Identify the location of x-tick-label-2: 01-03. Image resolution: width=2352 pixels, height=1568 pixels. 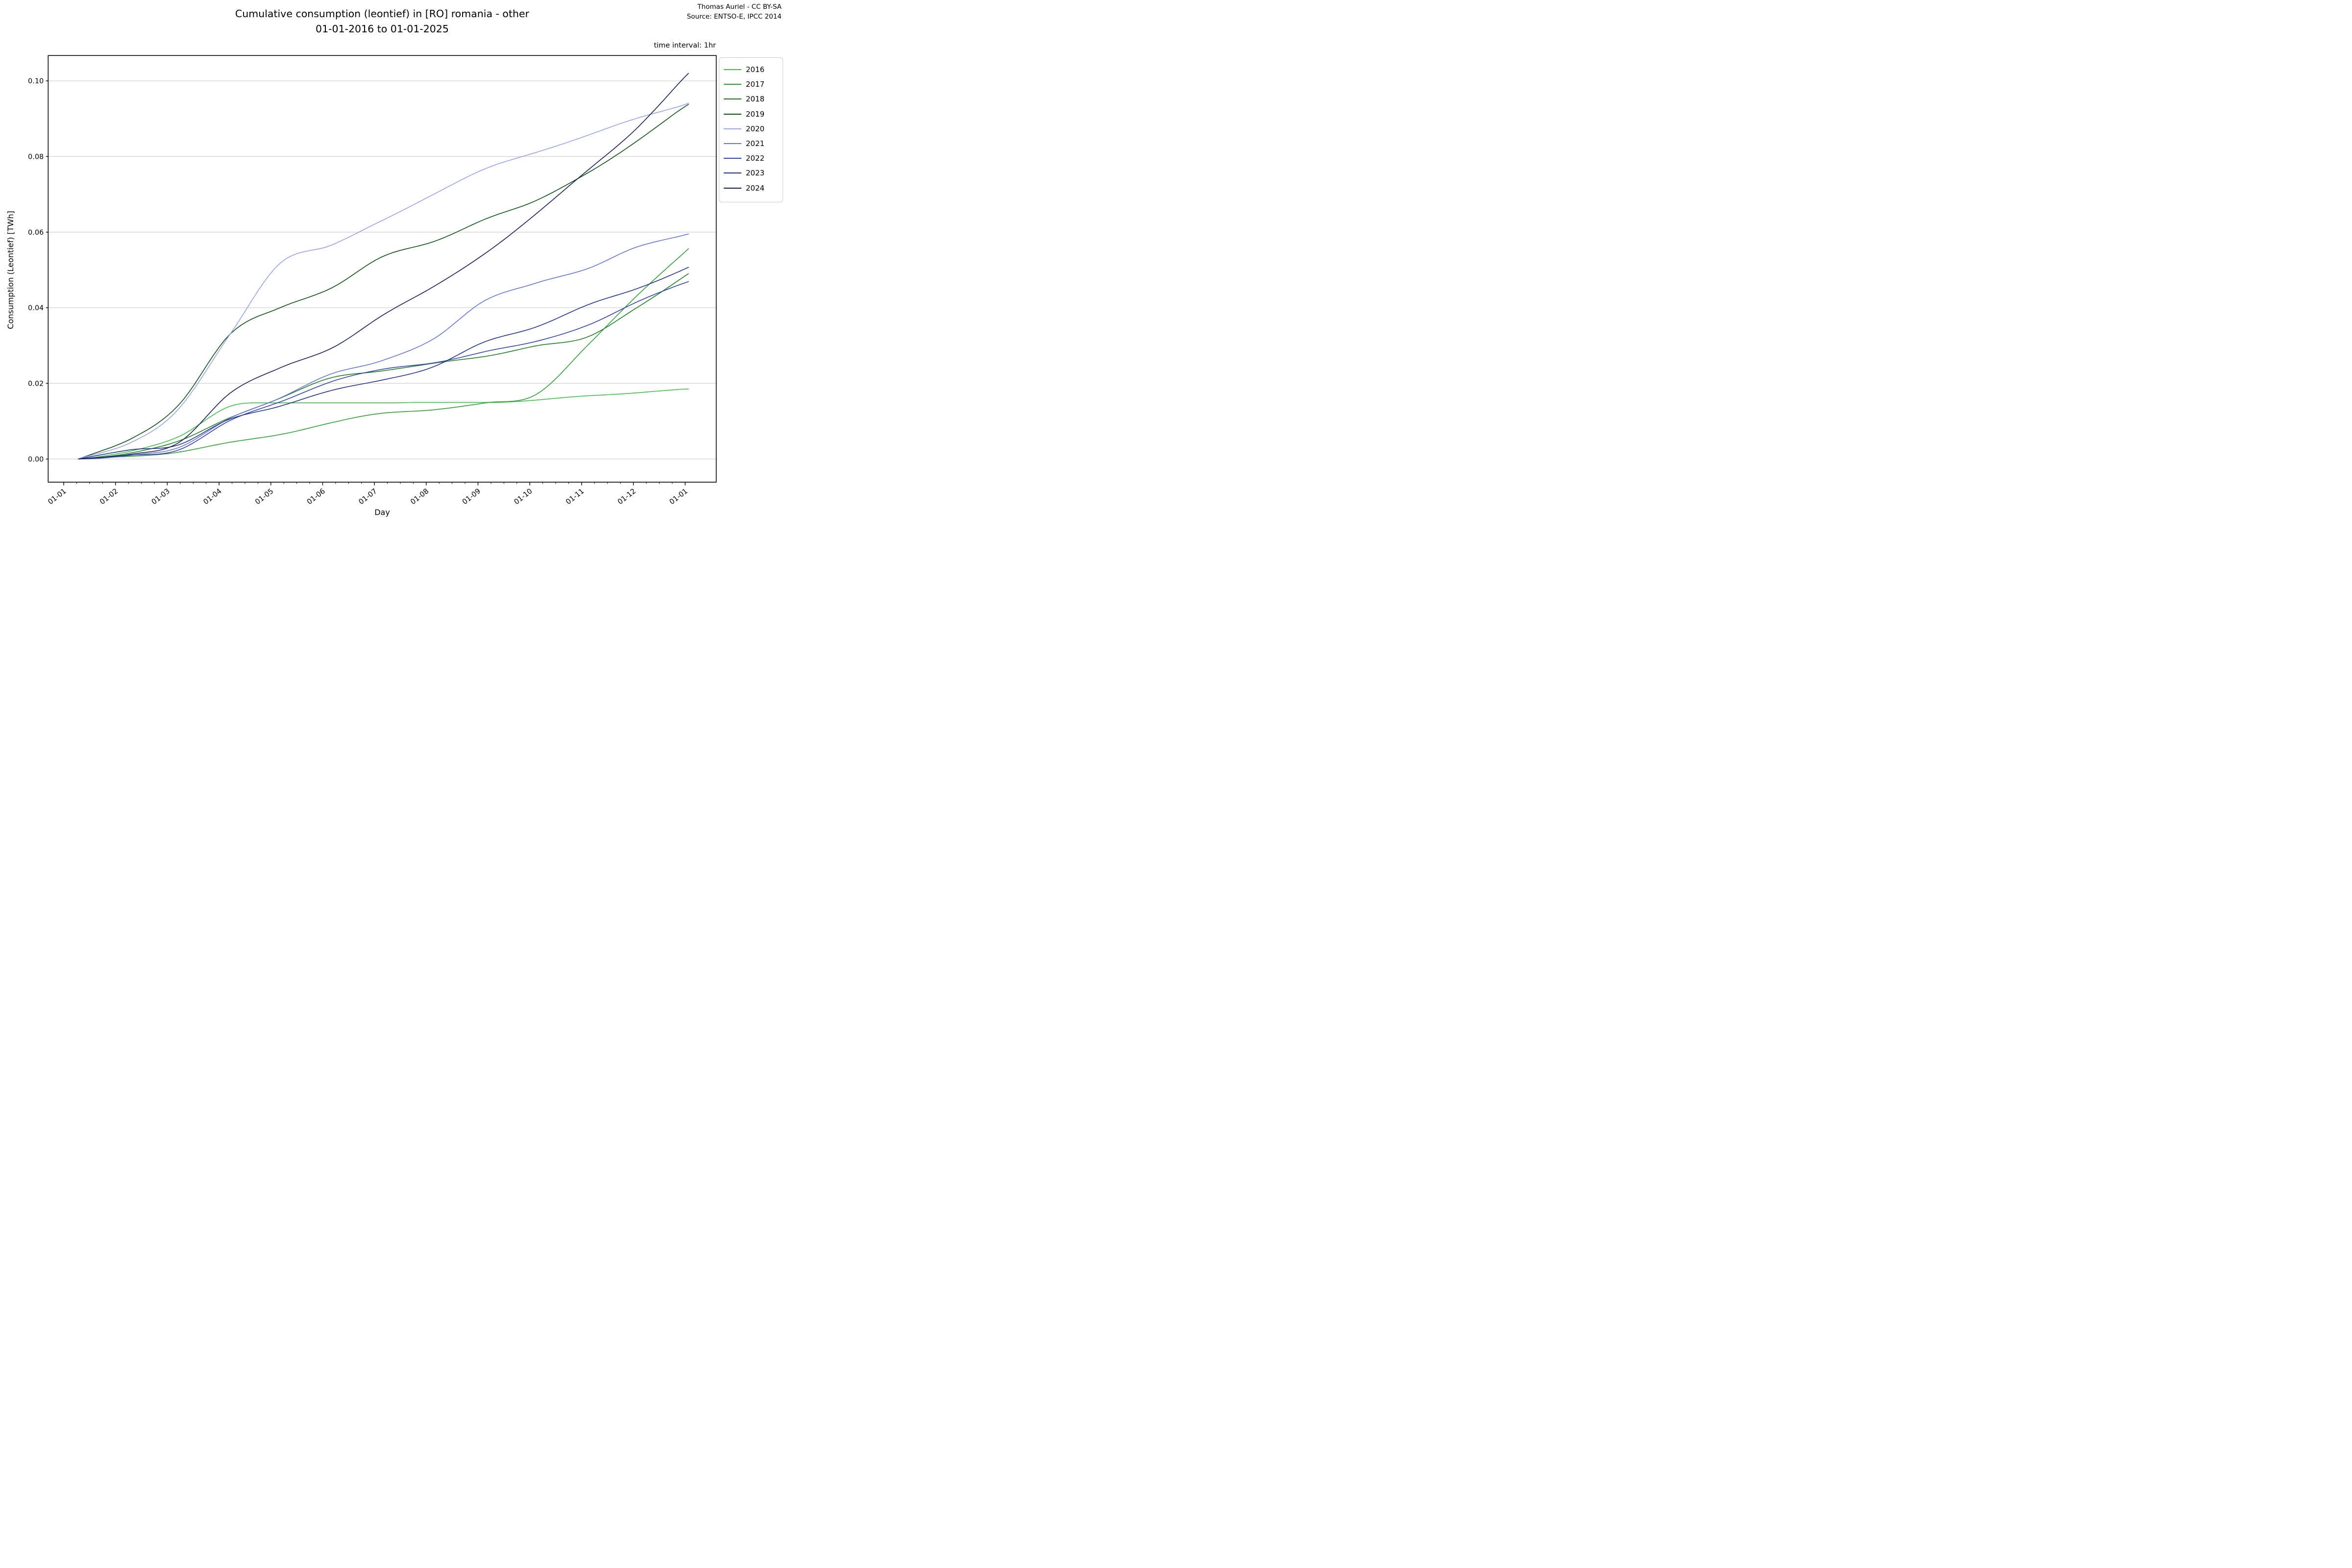
(161, 497).